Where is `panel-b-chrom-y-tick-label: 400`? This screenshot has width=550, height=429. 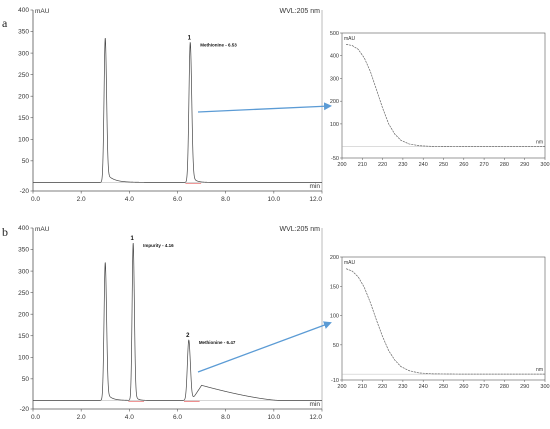
panel-b-chrom-y-tick-label: 400 is located at coordinates (23, 228).